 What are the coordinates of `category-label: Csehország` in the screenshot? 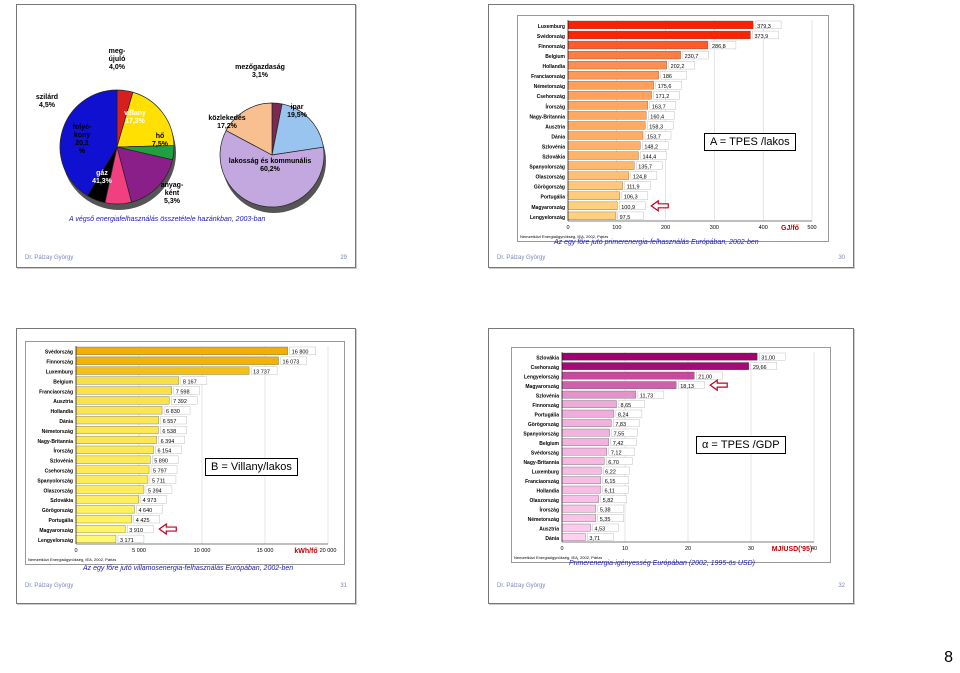 It's located at (545, 368).